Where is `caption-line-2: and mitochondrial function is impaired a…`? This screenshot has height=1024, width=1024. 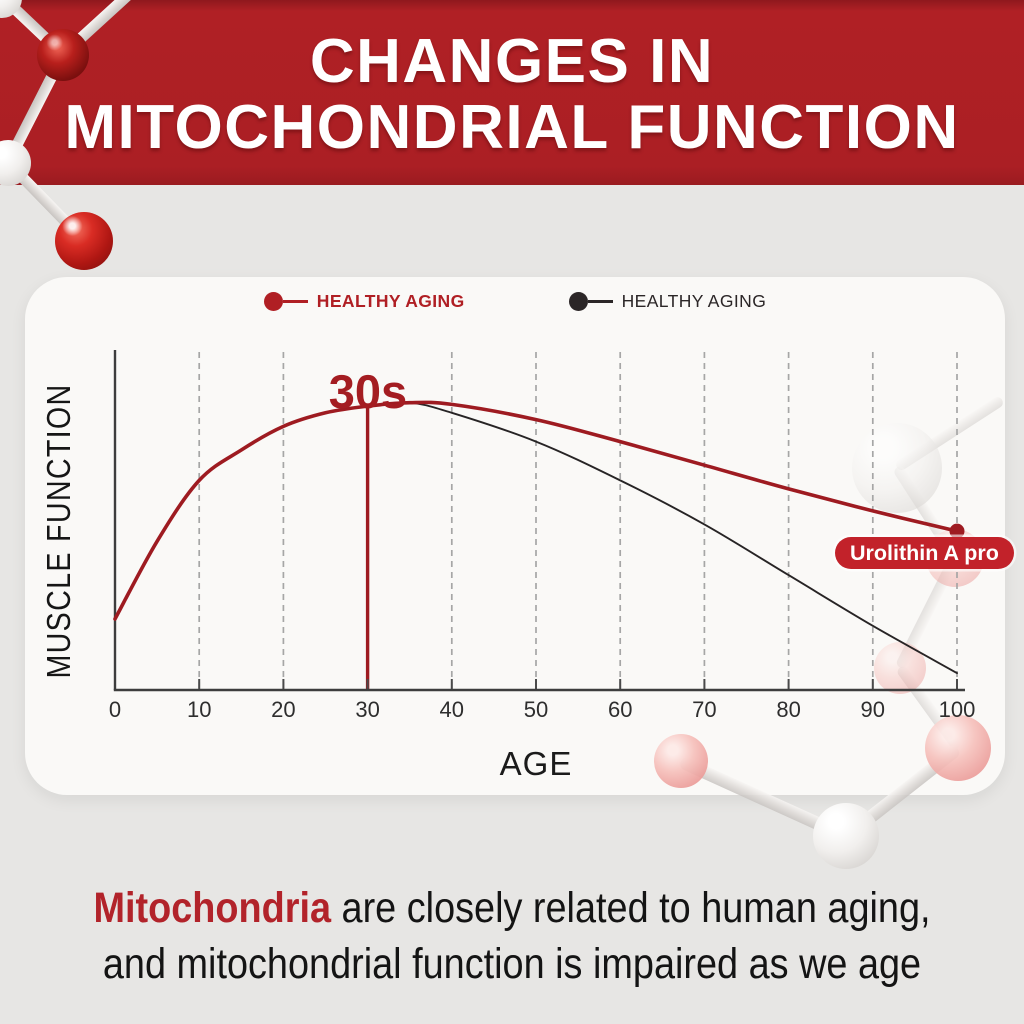 caption-line-2: and mitochondrial function is impaired a… is located at coordinates (512, 964).